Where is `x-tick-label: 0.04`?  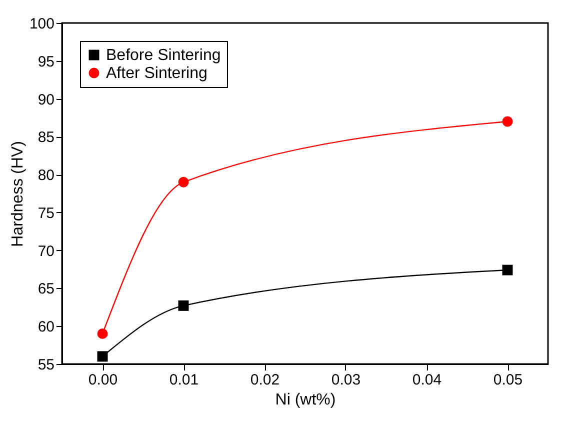 x-tick-label: 0.04 is located at coordinates (427, 380).